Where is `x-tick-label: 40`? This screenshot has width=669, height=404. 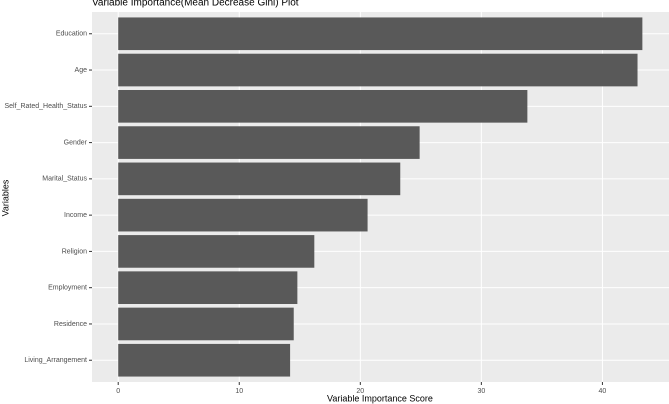 x-tick-label: 40 is located at coordinates (603, 391).